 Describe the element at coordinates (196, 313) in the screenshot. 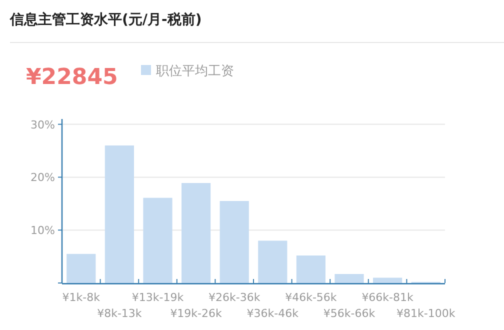

I see `x-tick-label: ¥19k-26k` at that location.